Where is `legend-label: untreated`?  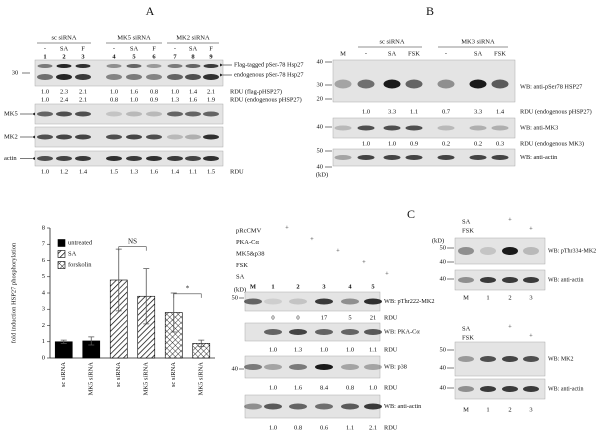 legend-label: untreated is located at coordinates (80, 242).